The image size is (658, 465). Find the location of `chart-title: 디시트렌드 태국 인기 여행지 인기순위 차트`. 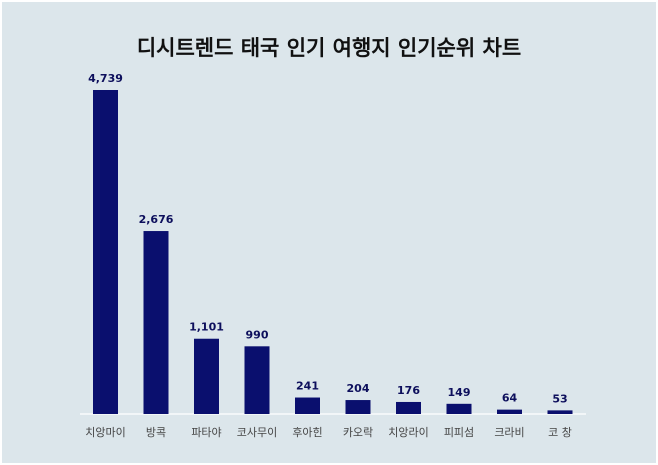

chart-title: 디시트렌드 태국 인기 여행지 인기순위 차트 is located at coordinates (329, 48).